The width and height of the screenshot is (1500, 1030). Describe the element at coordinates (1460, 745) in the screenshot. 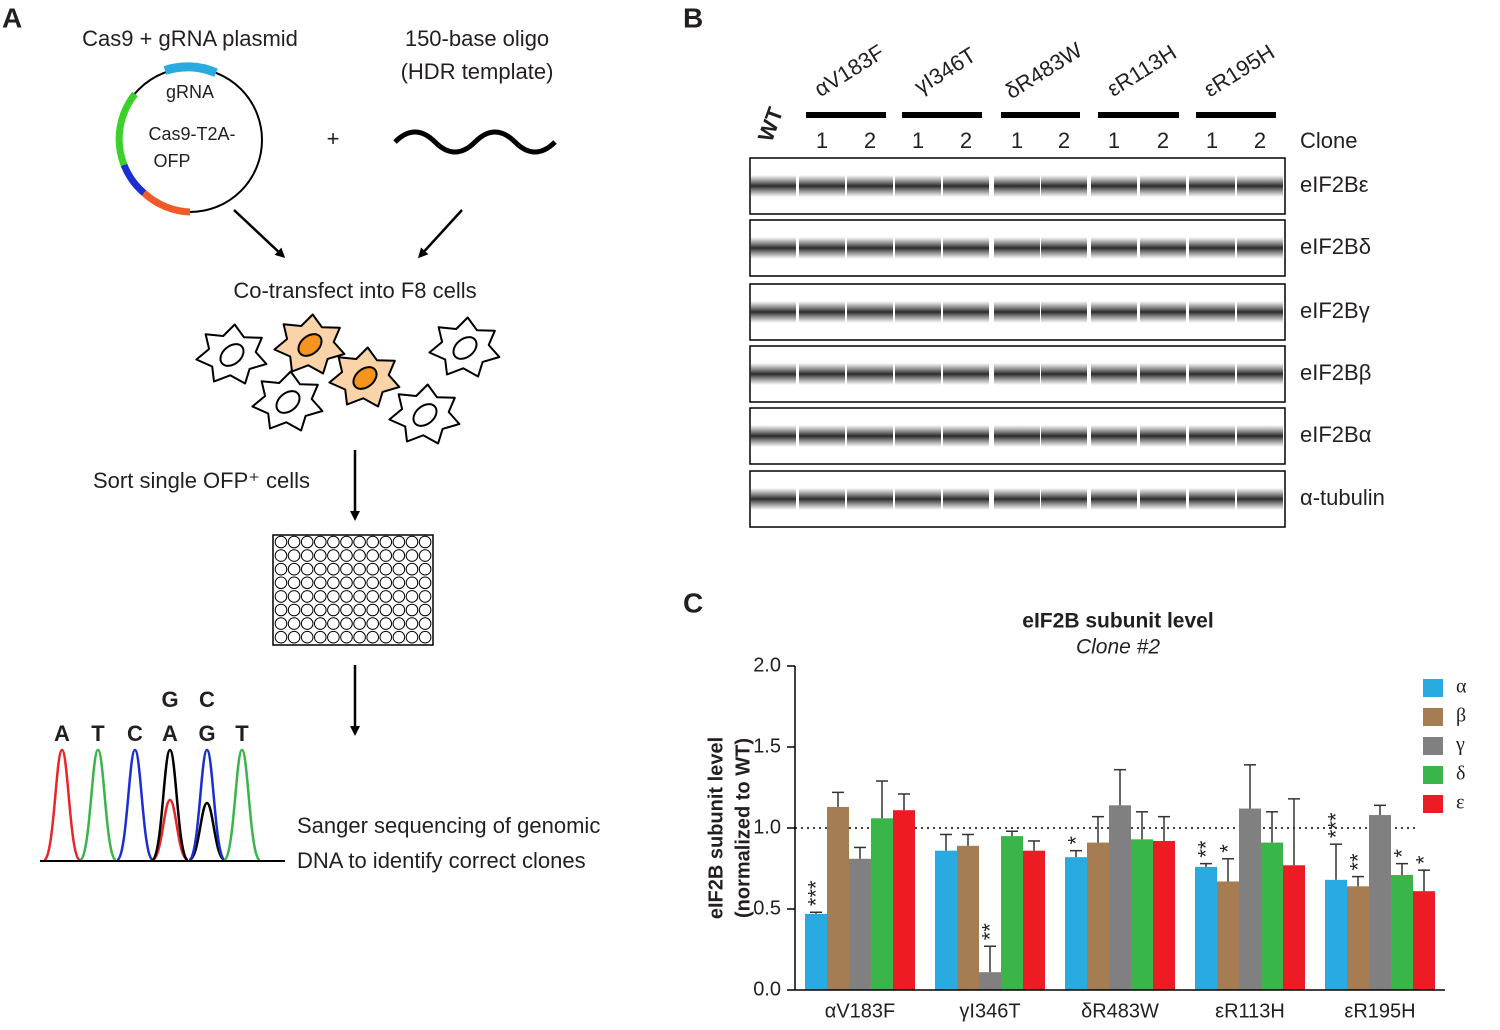

I see `legend-label: γ` at that location.